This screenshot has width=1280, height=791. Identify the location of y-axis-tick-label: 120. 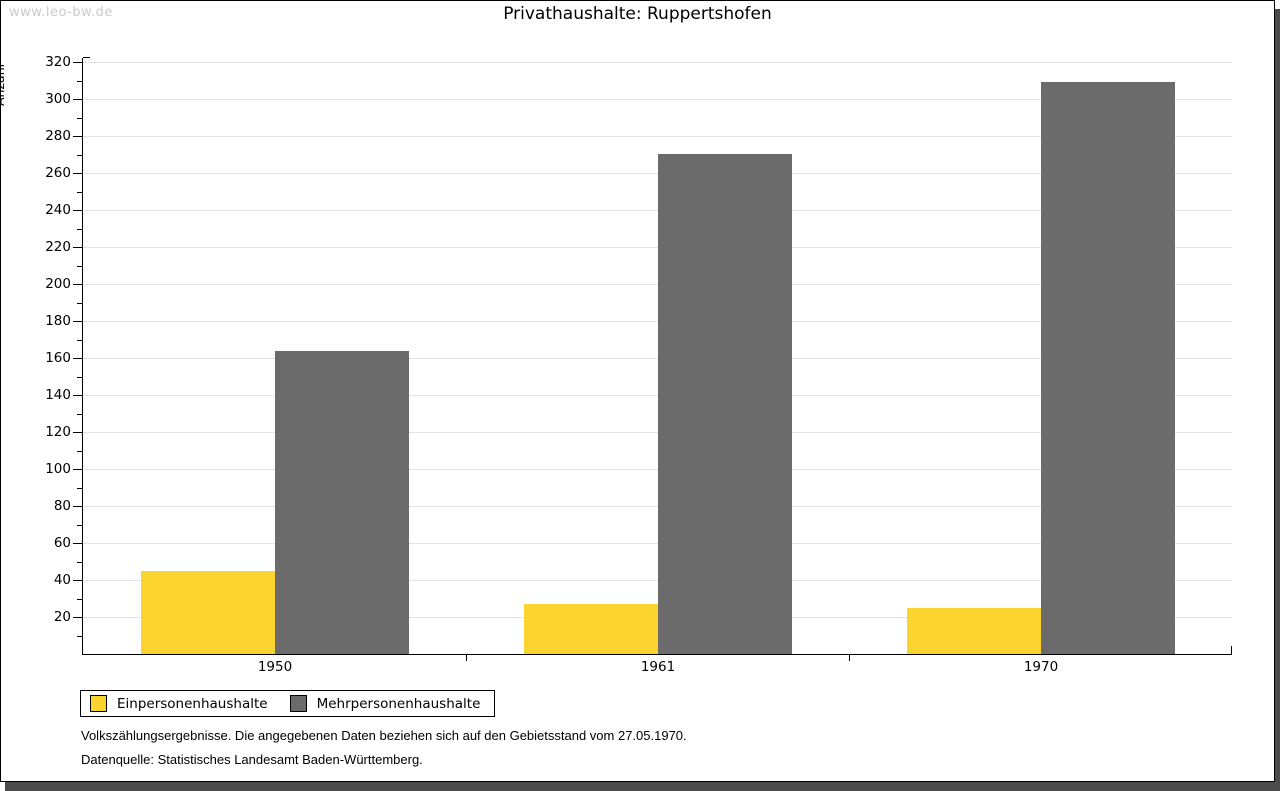
(58, 432).